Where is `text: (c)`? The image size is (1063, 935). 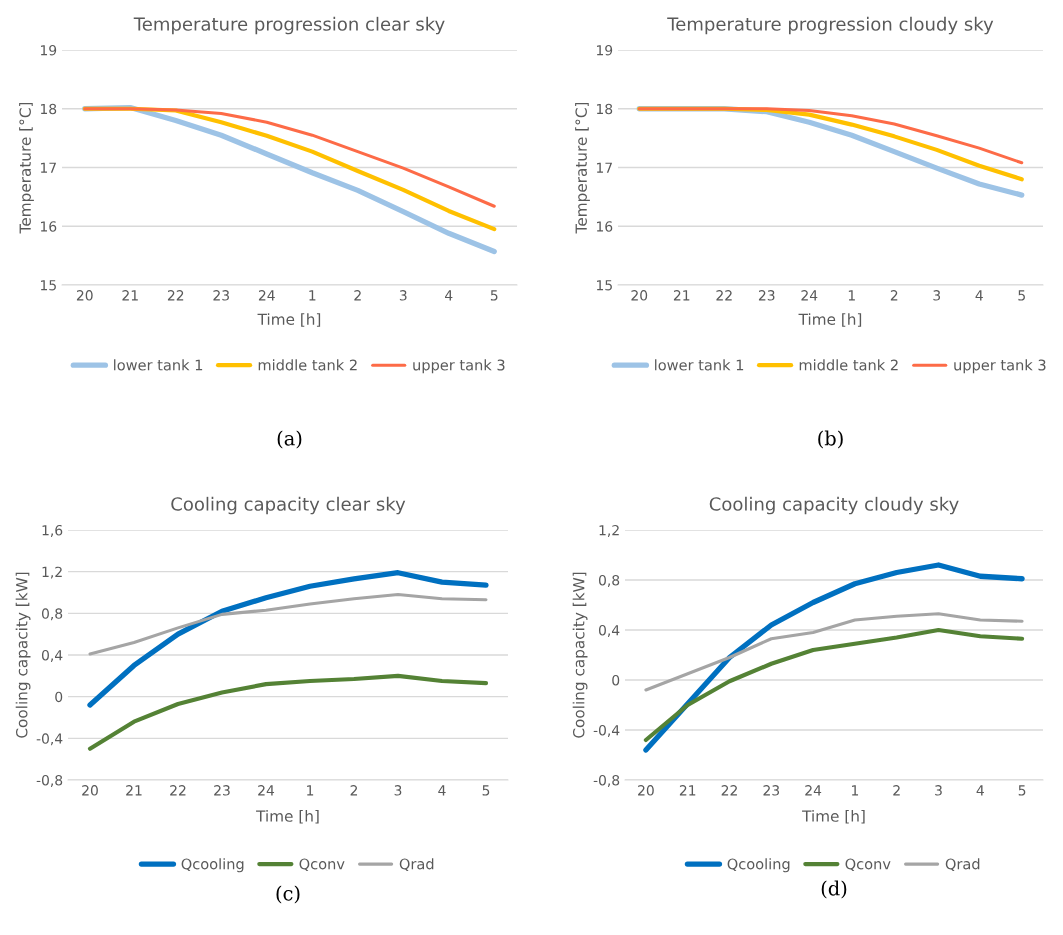
text: (c) is located at coordinates (288, 894).